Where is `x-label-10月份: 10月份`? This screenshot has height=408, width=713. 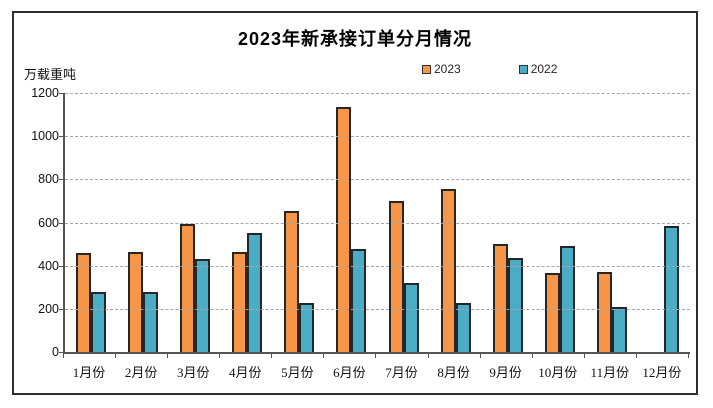 x-label-10月份: 10月份 is located at coordinates (558, 372).